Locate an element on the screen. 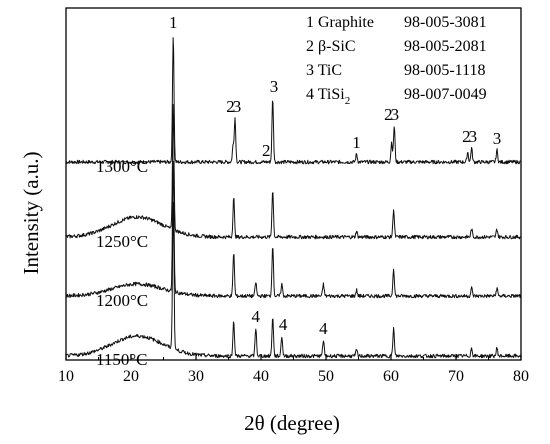  x-axis: 10 20 30 40 50 60 70 80 is located at coordinates (293, 369).